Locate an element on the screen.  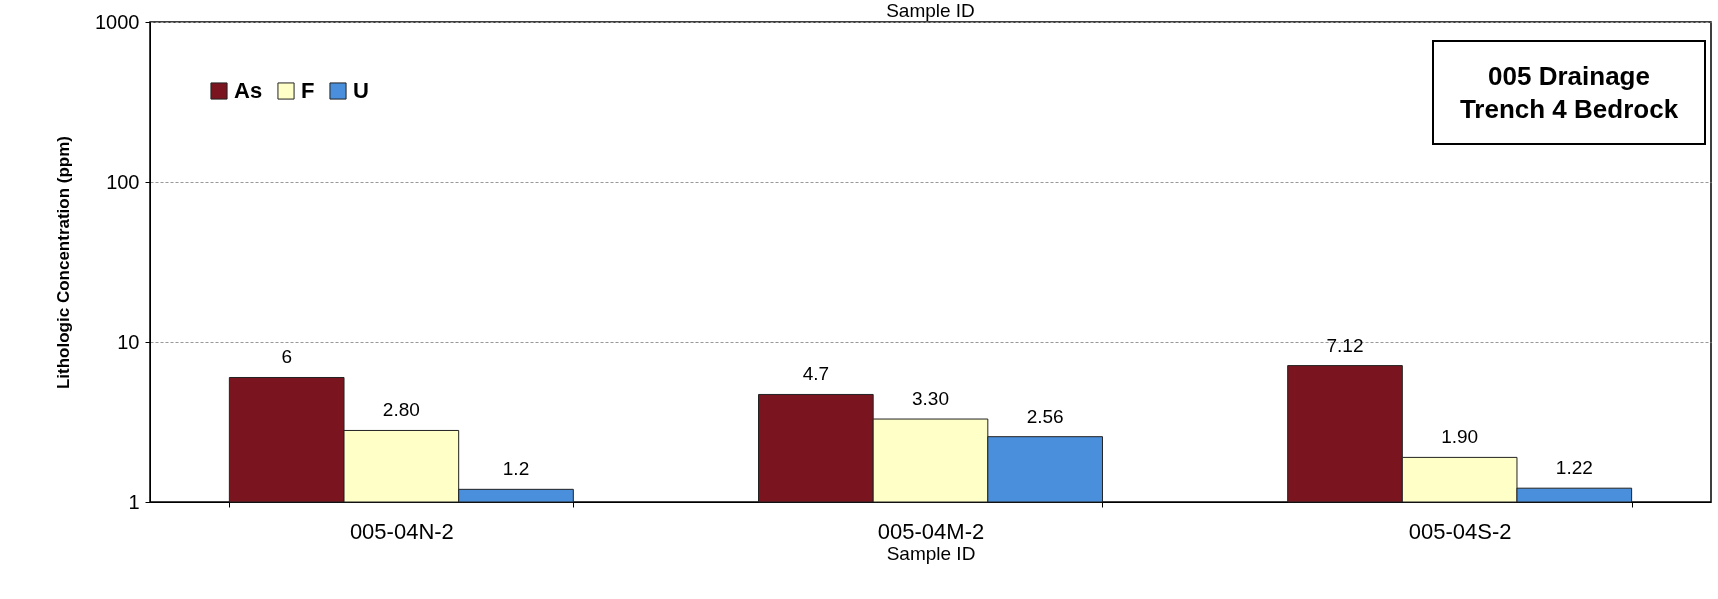
x-tick-label: 005-04S-2 is located at coordinates (1460, 531).